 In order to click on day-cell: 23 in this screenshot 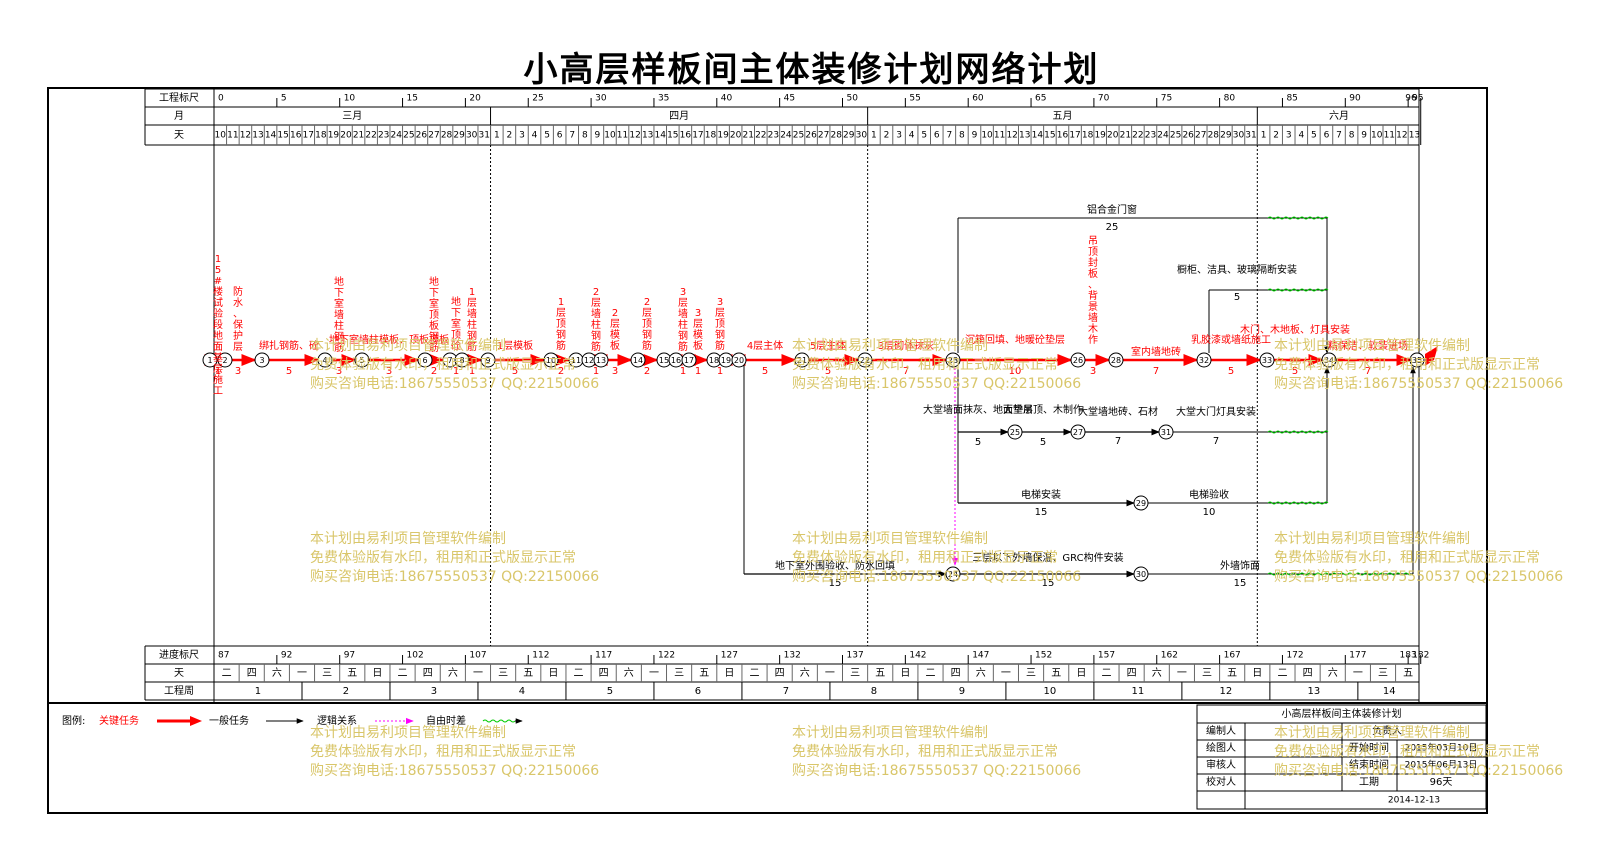, I will do `click(773, 136)`.